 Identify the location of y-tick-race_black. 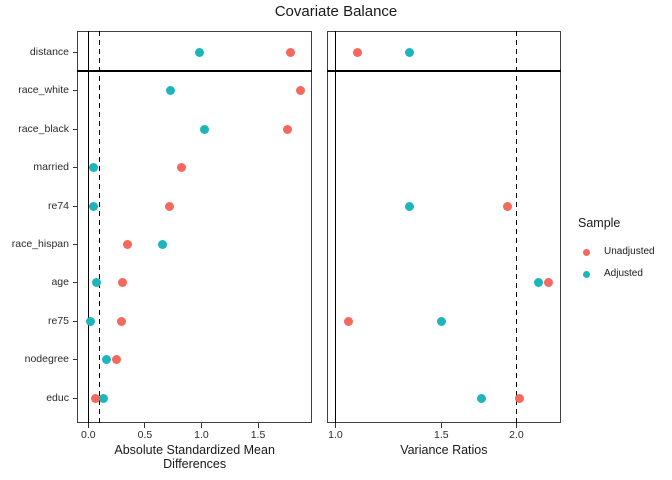
(74, 129).